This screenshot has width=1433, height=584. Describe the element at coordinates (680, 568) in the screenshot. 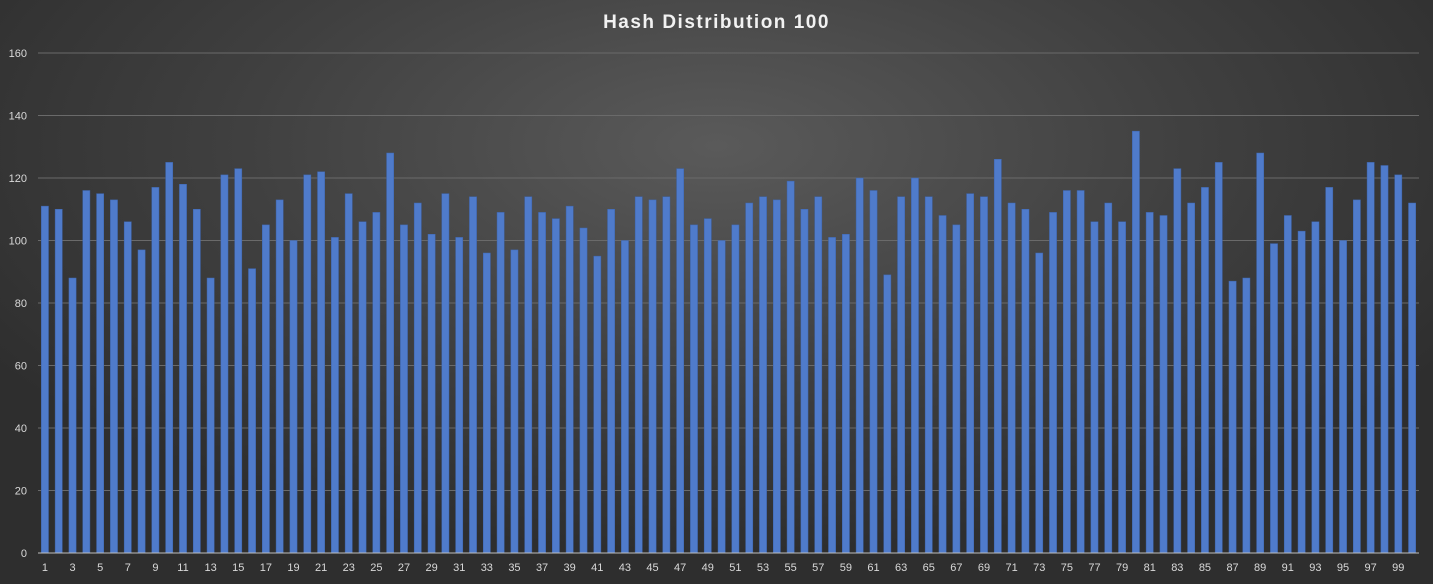

I see `x-tick-label: 47` at that location.